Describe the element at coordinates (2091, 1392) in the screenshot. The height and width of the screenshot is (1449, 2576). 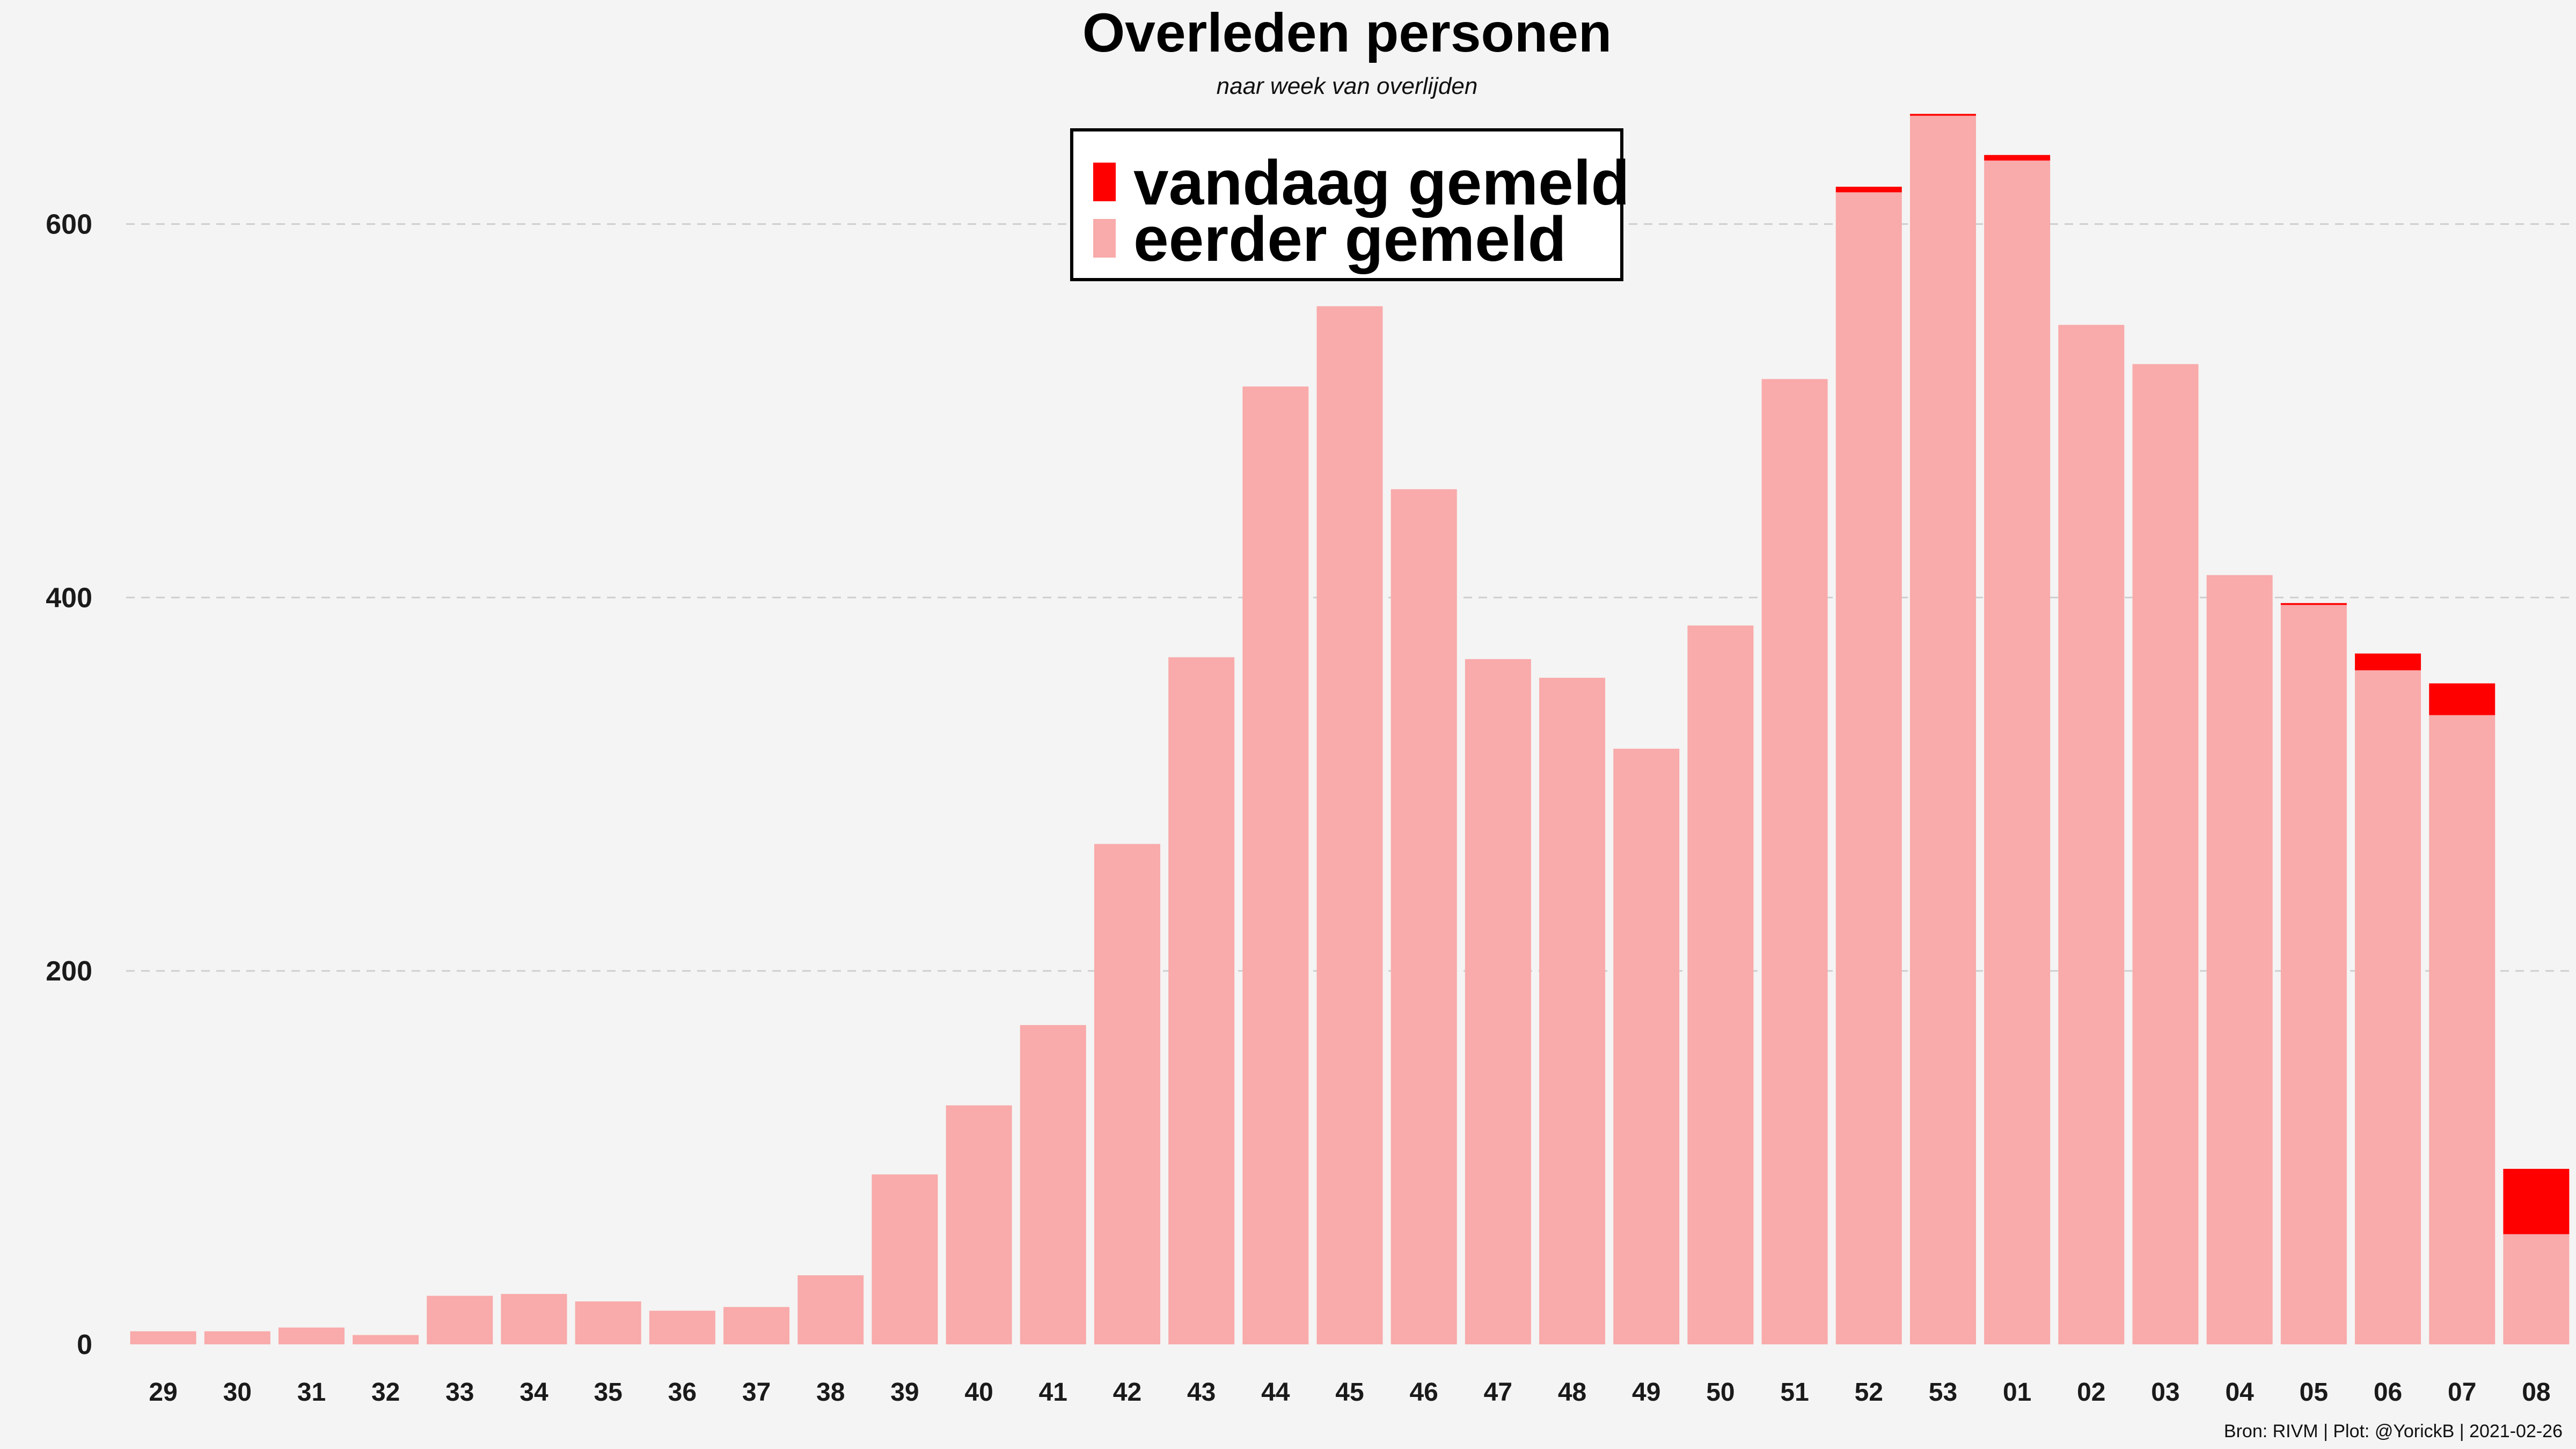
I see `x-tick-label: 02` at that location.